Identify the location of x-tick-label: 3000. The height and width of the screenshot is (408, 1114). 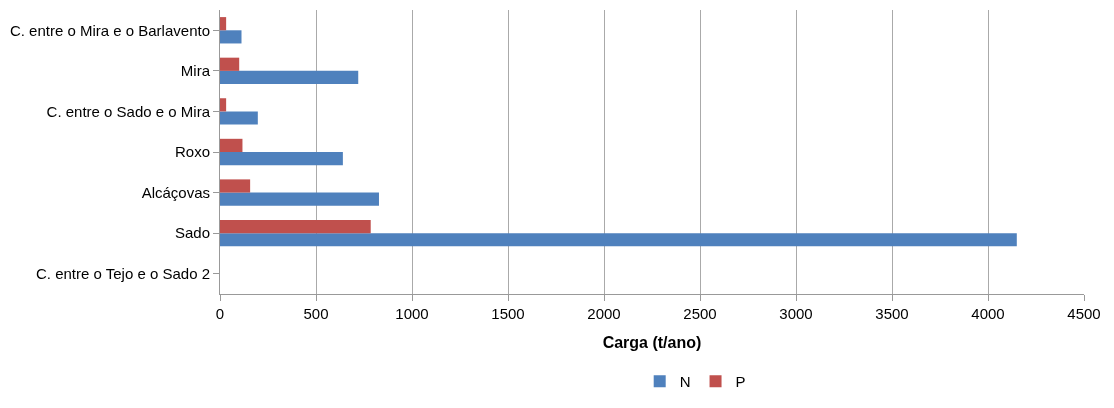
(796, 313).